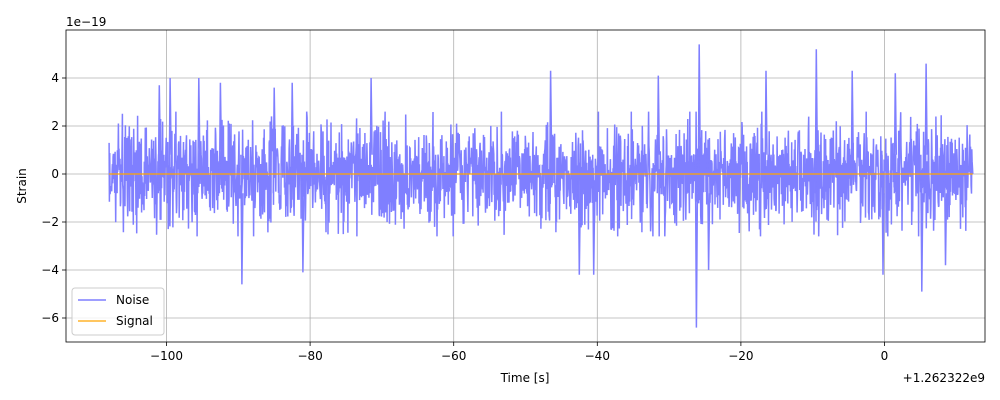 This screenshot has height=400, width=1000. Describe the element at coordinates (53, 198) in the screenshot. I see `y-axis-ticks: −6 −4 −2 0 2 4` at that location.